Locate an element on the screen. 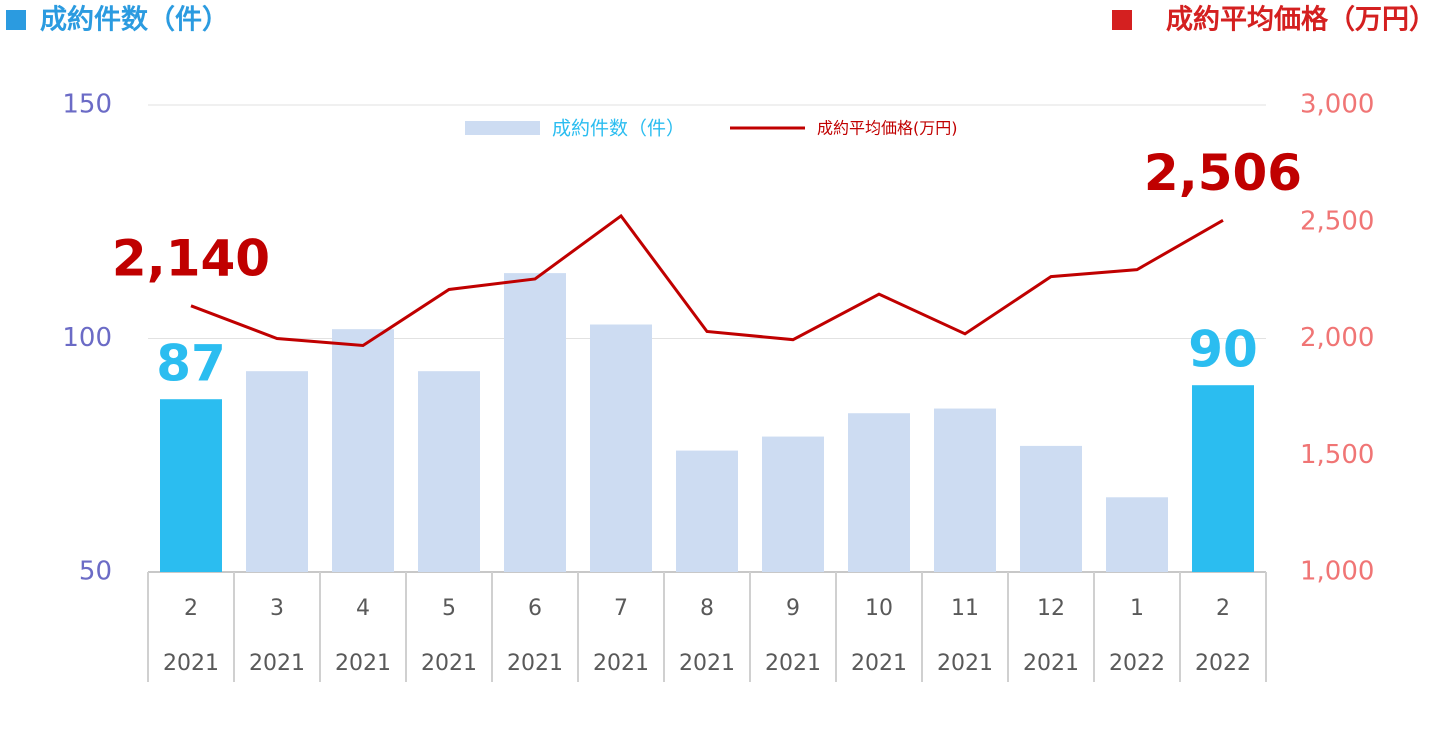  y-tick-label: 100 is located at coordinates (87, 338).